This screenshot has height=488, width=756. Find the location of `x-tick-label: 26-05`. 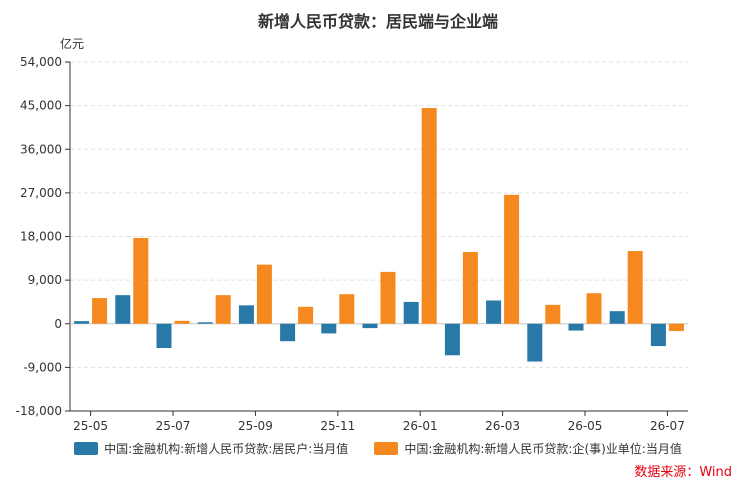

x-tick-label: 26-05 is located at coordinates (585, 426).